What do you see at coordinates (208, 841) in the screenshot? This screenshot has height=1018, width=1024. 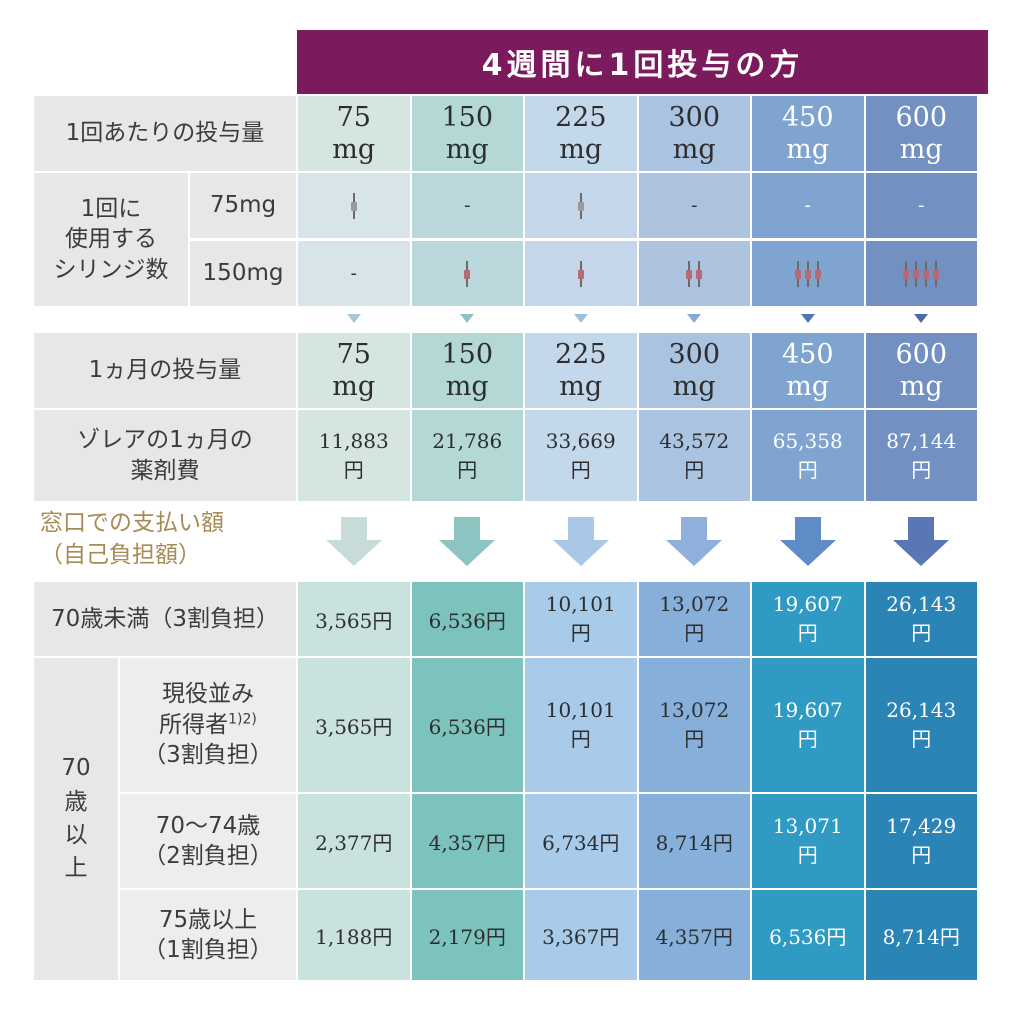 I see `label-age-70-74: 70〜74歳 （2割負担）` at bounding box center [208, 841].